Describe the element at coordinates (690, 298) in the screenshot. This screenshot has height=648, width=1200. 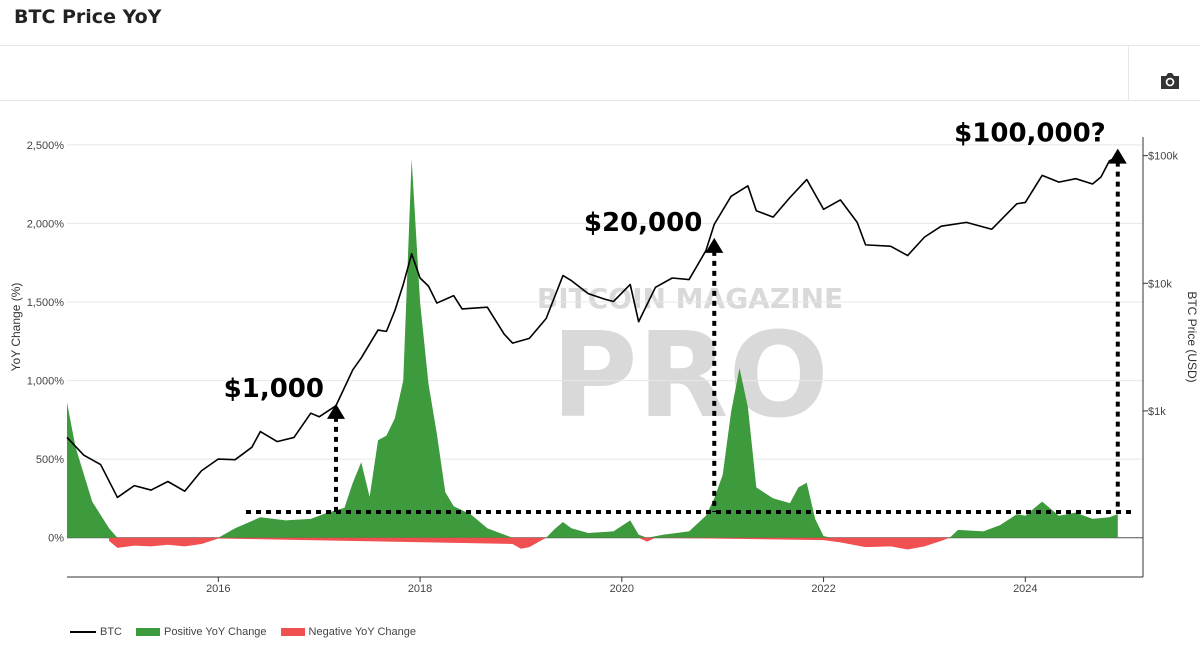
I see `watermark-text-top: BITCOIN MAGAZINE` at that location.